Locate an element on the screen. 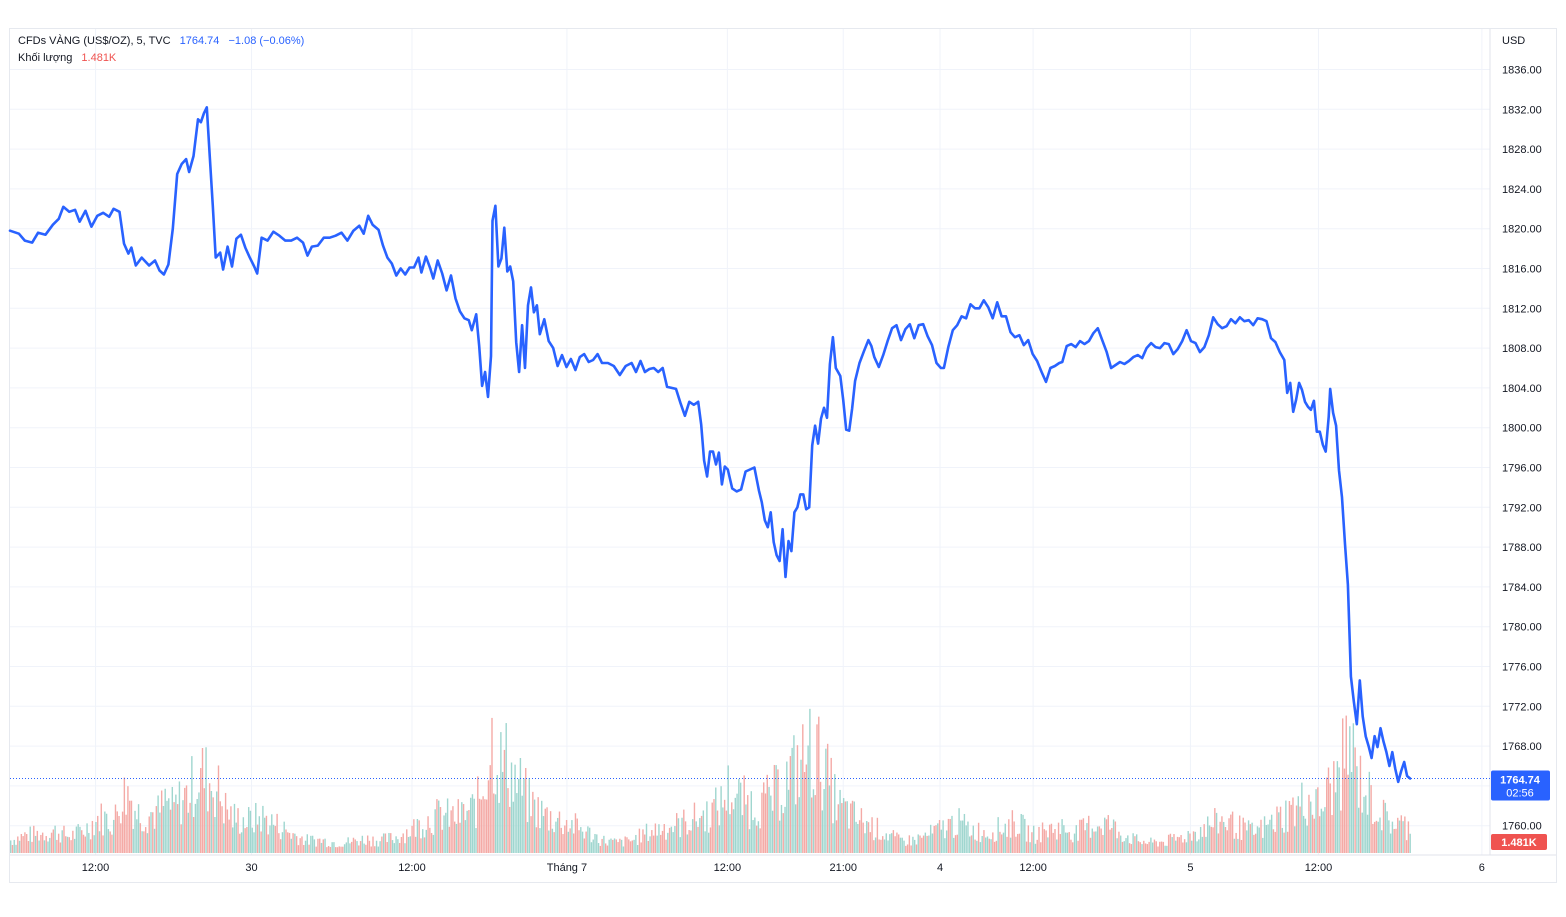 The image size is (1566, 917). y-tick-label: 1832.00 is located at coordinates (1522, 110).